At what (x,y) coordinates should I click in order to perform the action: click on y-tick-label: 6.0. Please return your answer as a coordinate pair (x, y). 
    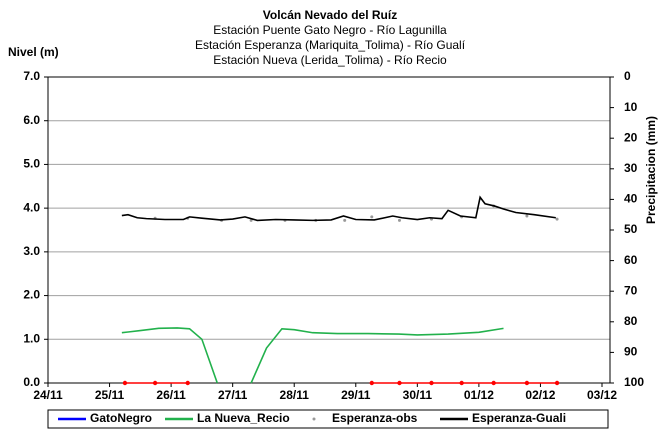
    Looking at the image, I should click on (31, 120).